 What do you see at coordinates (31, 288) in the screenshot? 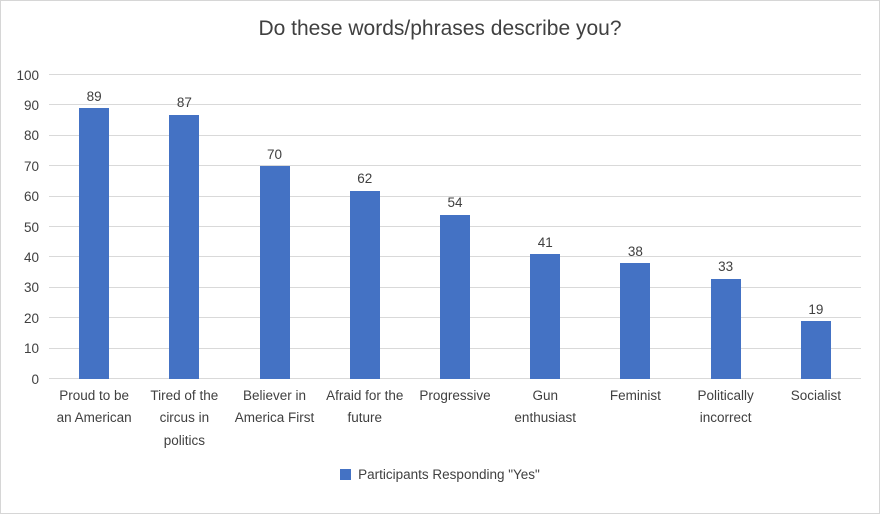
I see `y-tick-label: 30` at bounding box center [31, 288].